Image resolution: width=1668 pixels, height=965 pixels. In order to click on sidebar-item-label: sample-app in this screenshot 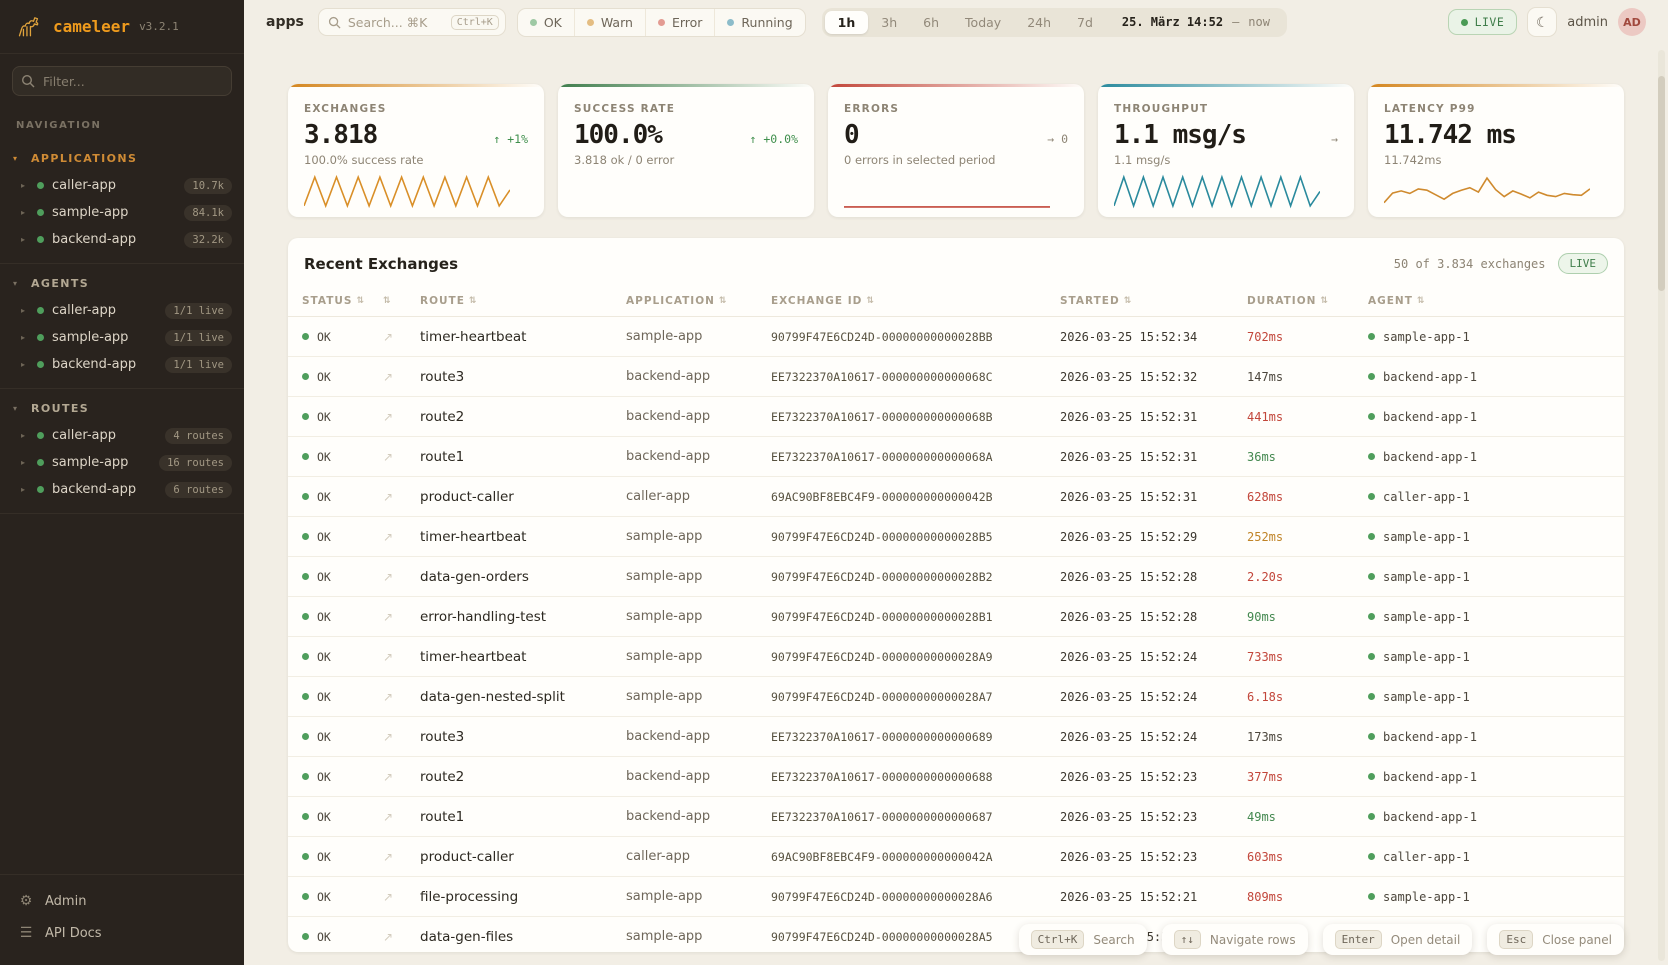, I will do `click(90, 337)`.